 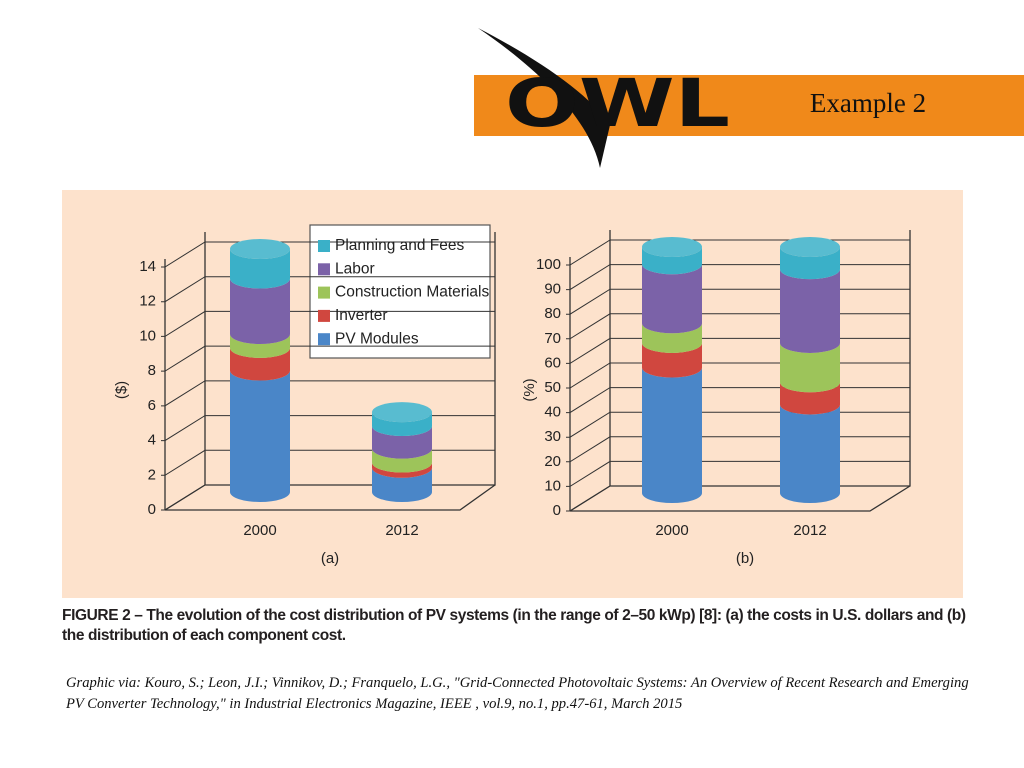 What do you see at coordinates (552, 338) in the screenshot?
I see `y-tick-label: 70` at bounding box center [552, 338].